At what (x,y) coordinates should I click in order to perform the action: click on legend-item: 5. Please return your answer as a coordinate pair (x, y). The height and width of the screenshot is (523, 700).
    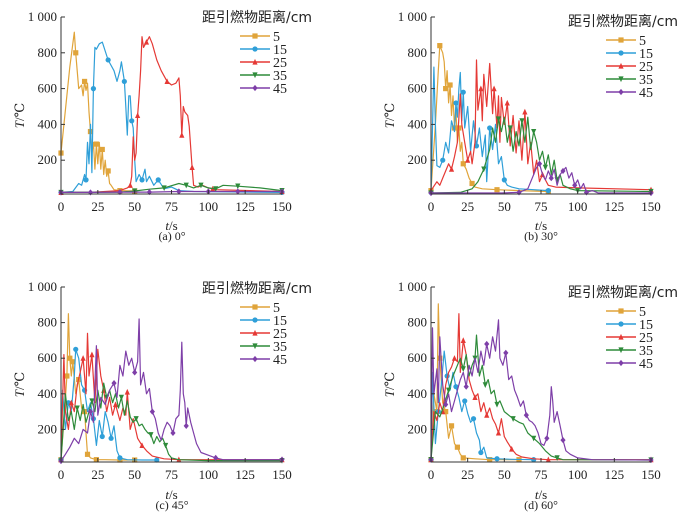
    Looking at the image, I should click on (260, 37).